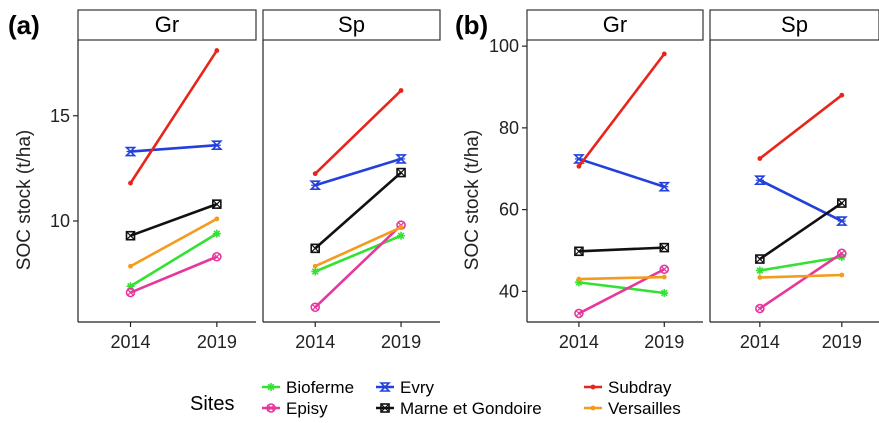  What do you see at coordinates (644, 408) in the screenshot?
I see `legend-item-label: Versailles` at bounding box center [644, 408].